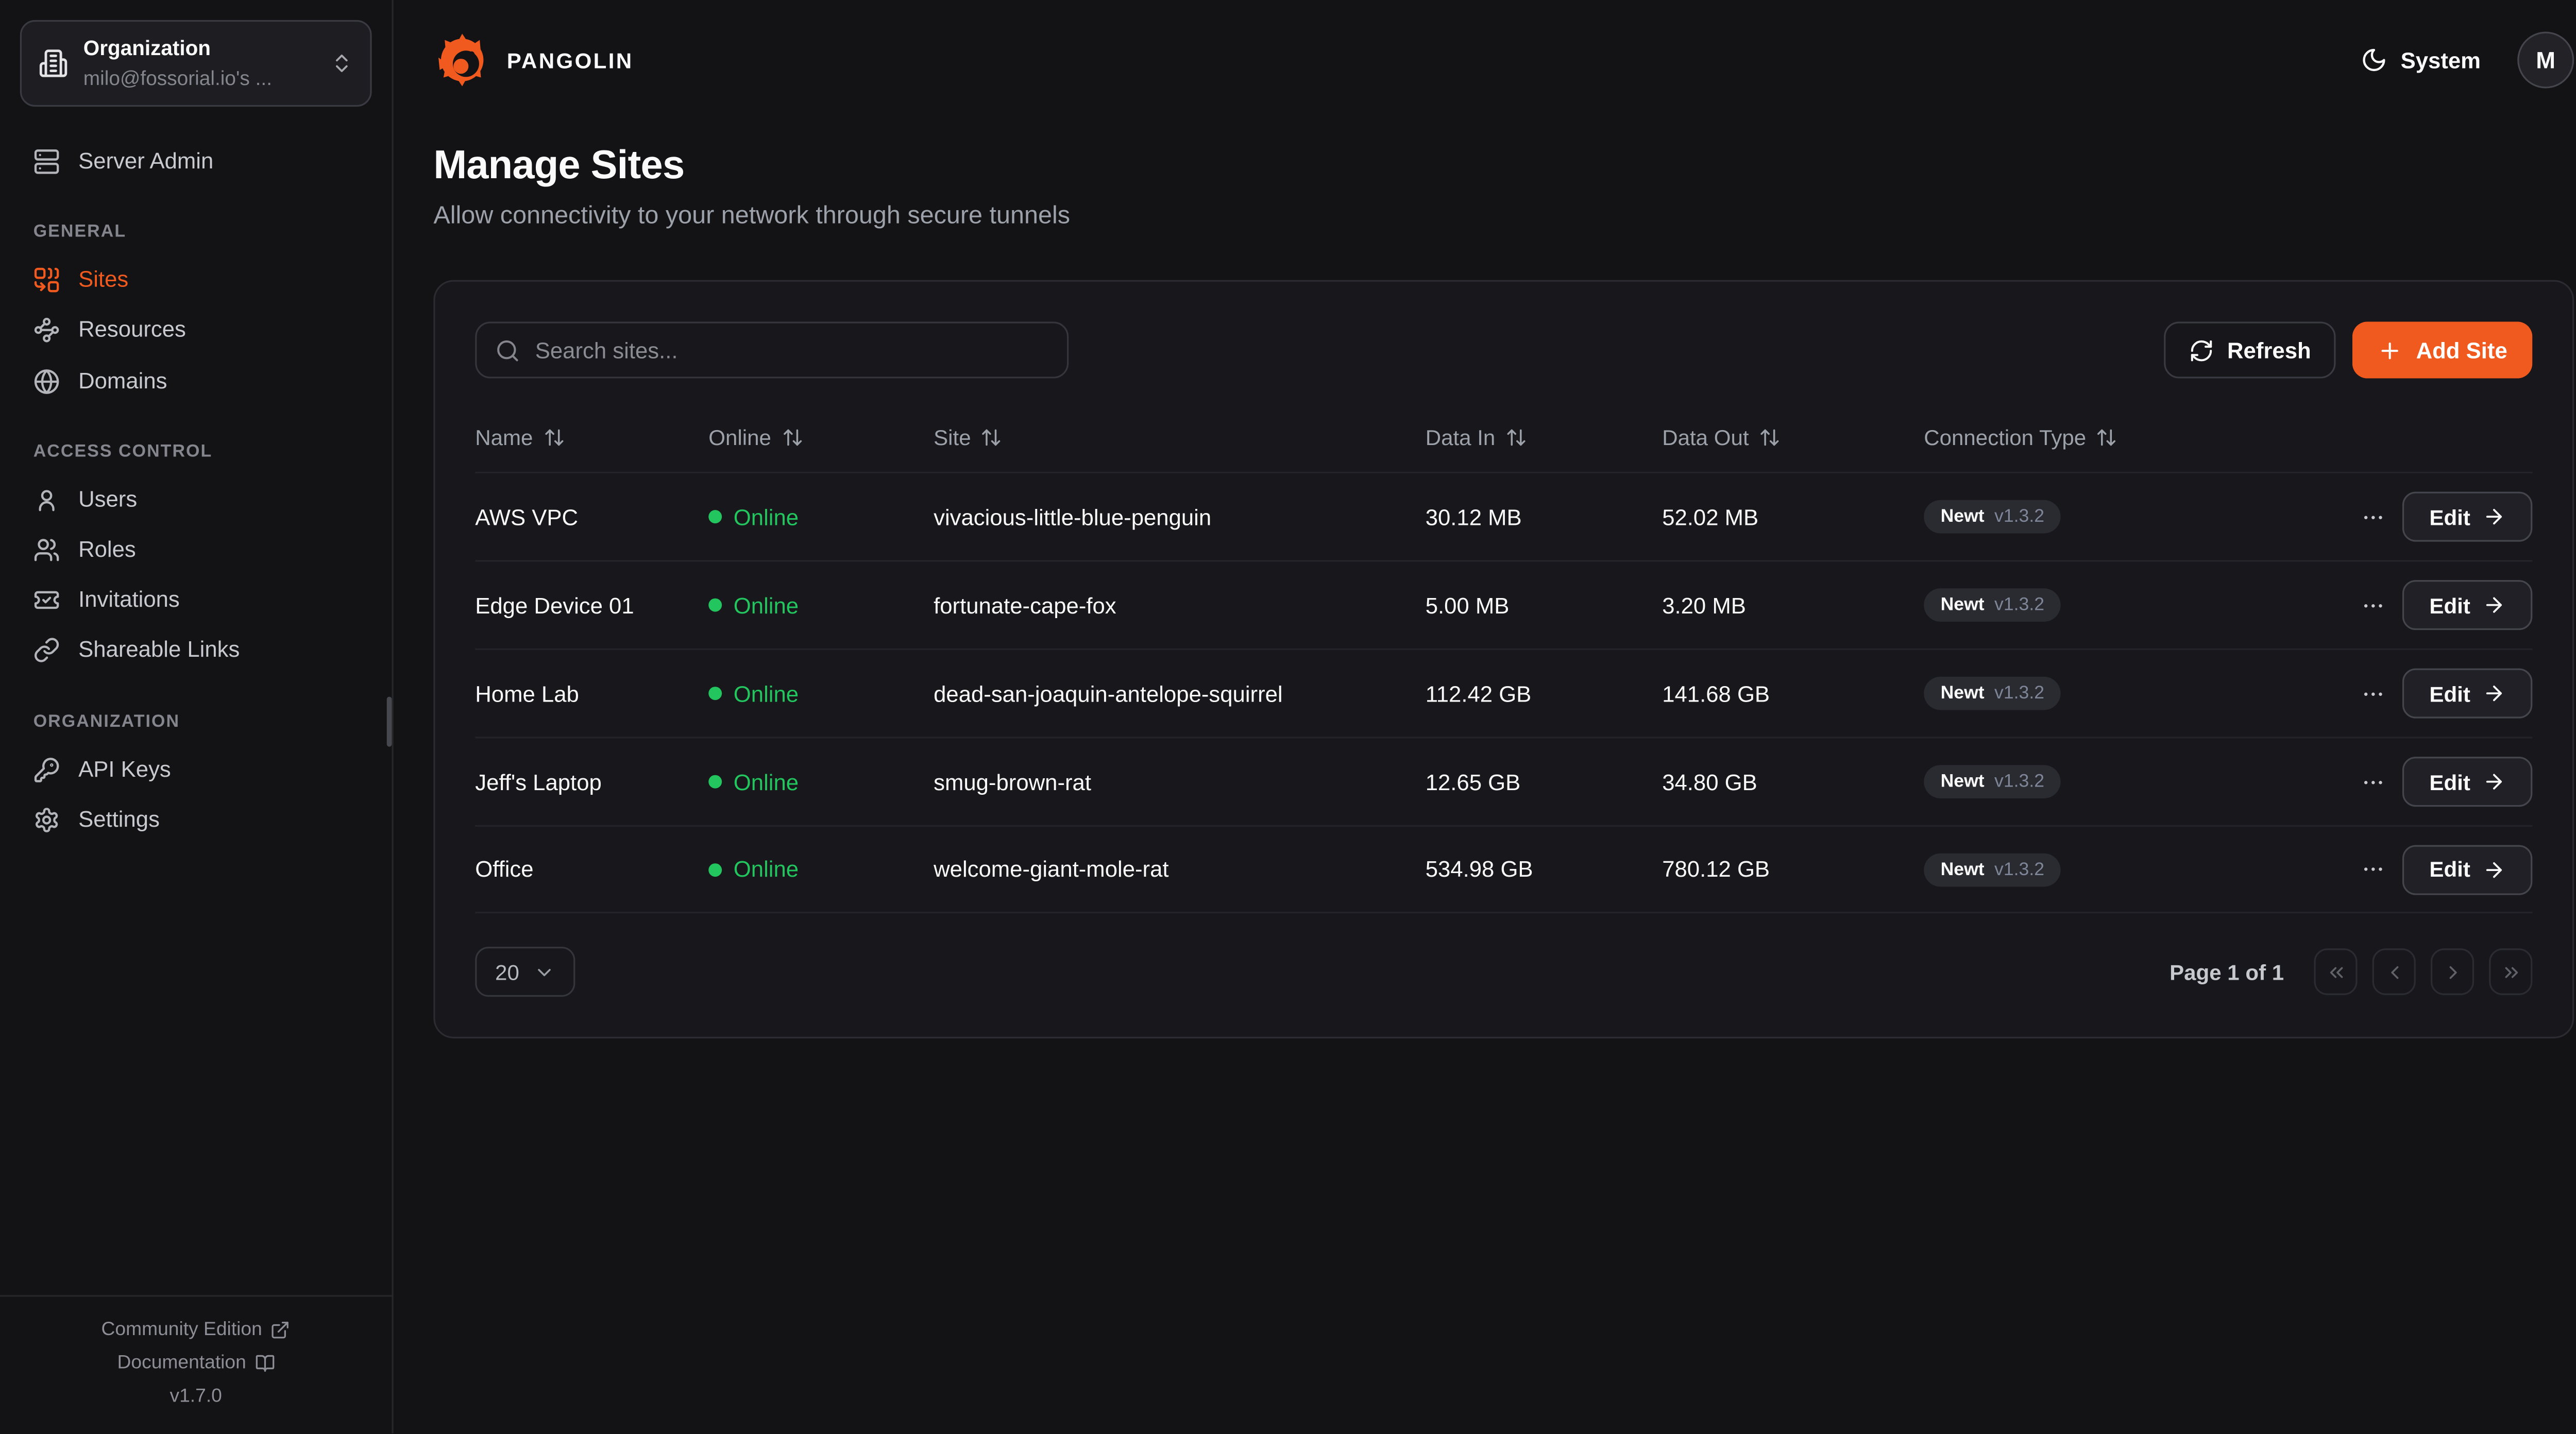  Describe the element at coordinates (559, 166) in the screenshot. I see `page-title: Manage Sites` at that location.